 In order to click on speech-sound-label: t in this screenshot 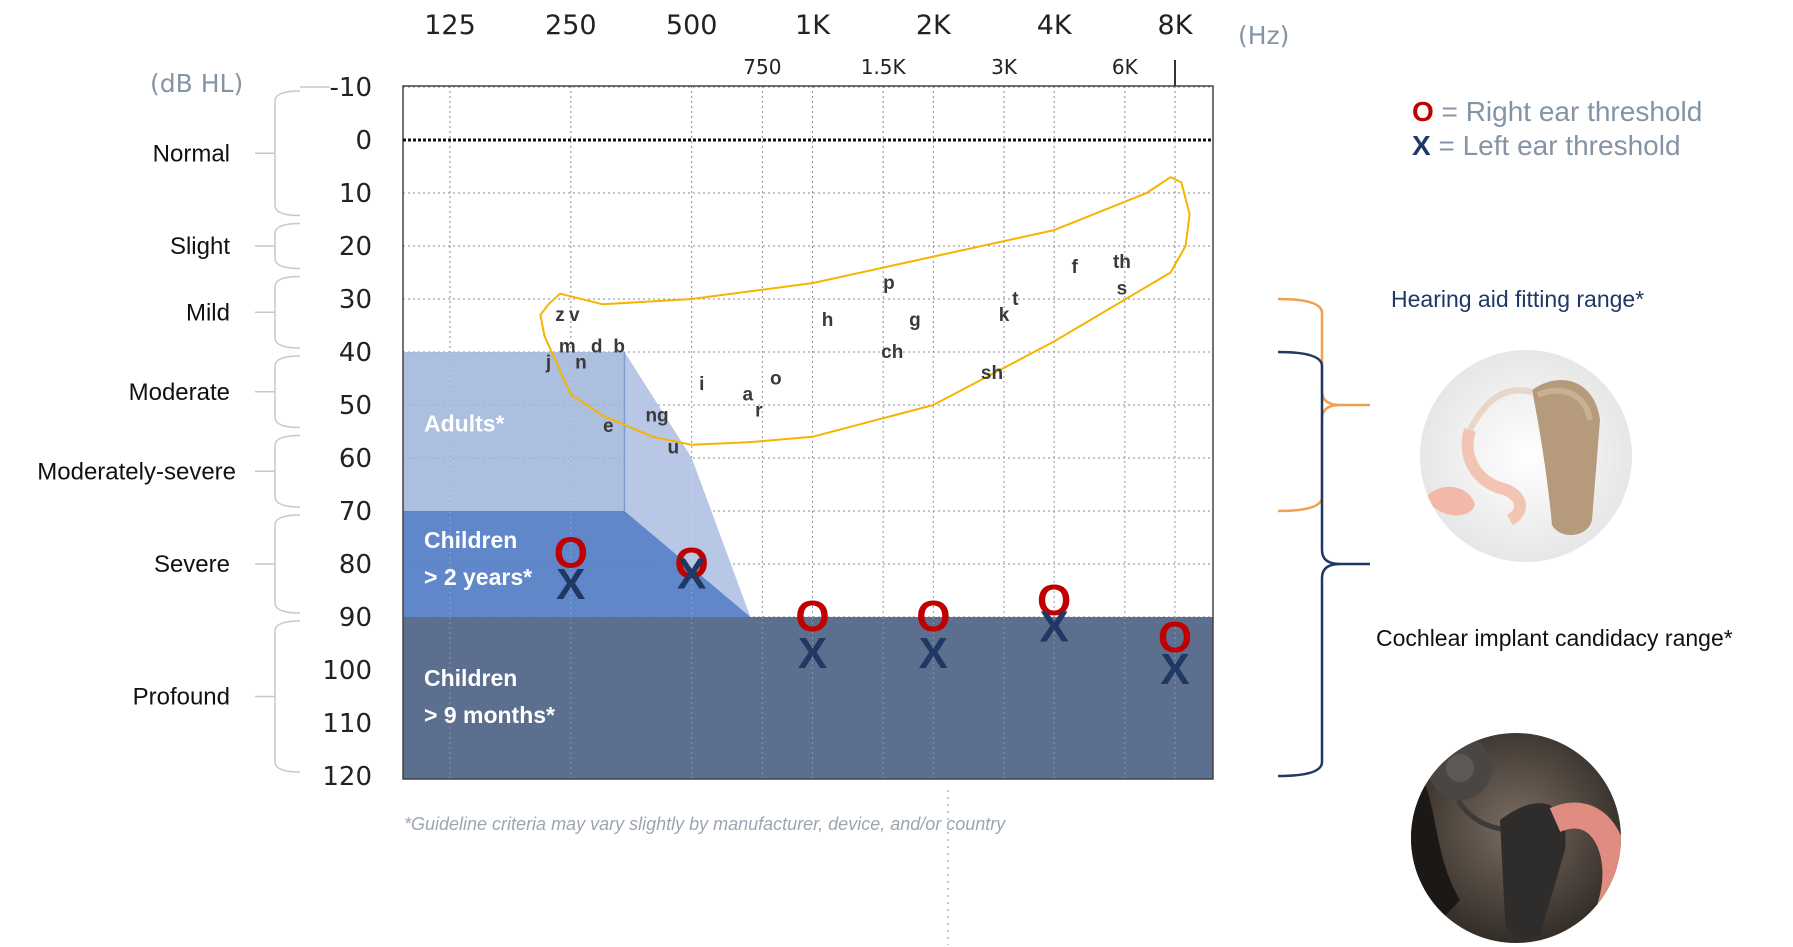, I will do `click(1015, 299)`.